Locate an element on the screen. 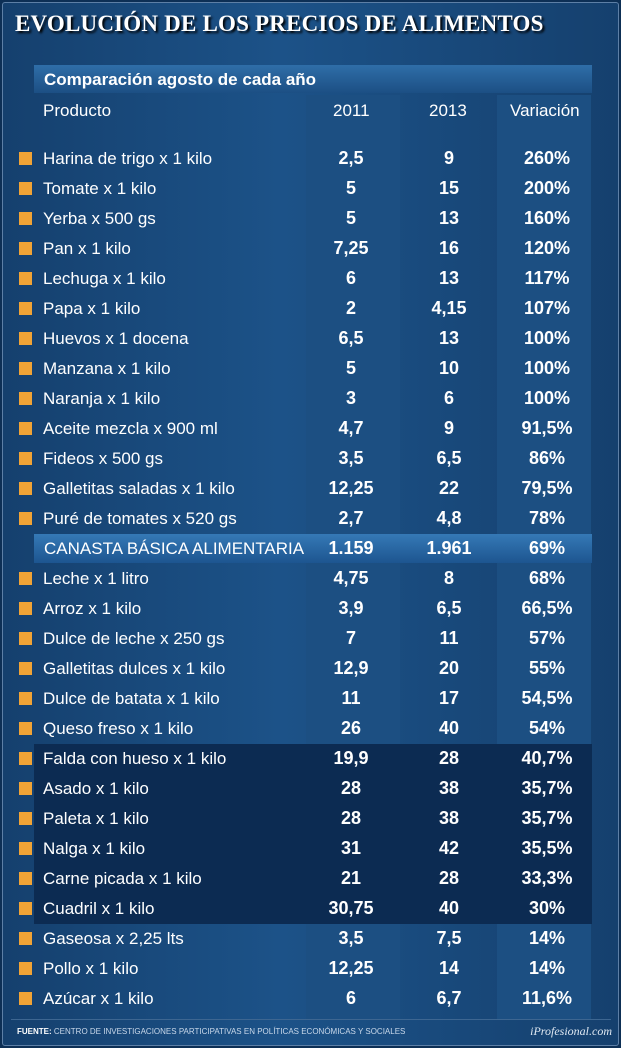 The height and width of the screenshot is (1048, 621). value-variation: 55% is located at coordinates (547, 668).